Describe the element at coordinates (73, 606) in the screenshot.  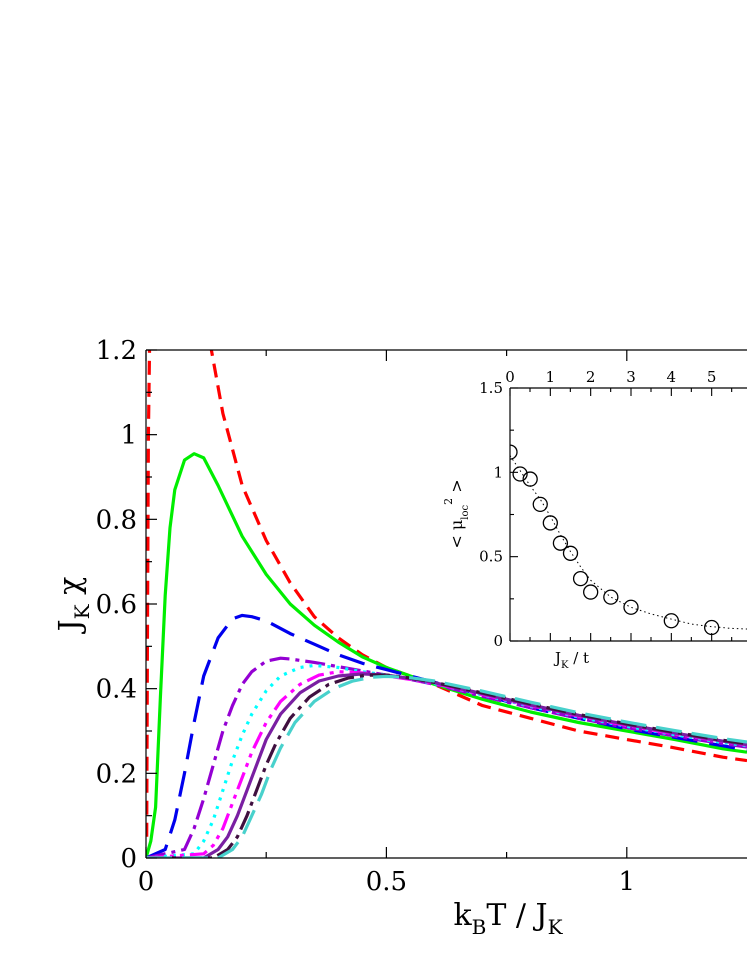
I see `main-y-axis-label: JK χ` at that location.